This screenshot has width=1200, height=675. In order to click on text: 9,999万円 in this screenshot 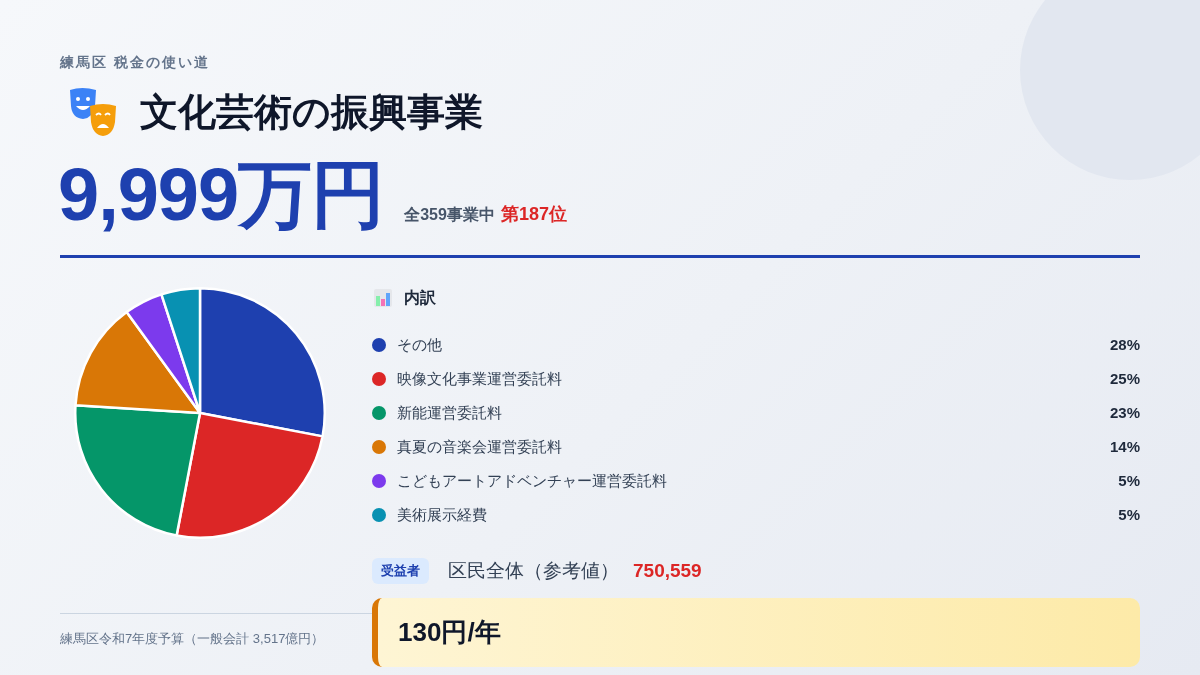, I will do `click(221, 195)`.